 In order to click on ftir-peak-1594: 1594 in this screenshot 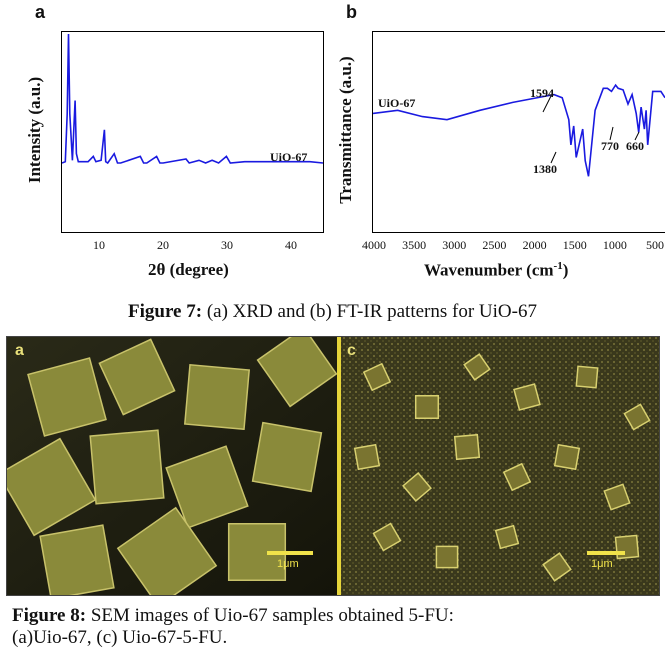, I will do `click(542, 93)`.